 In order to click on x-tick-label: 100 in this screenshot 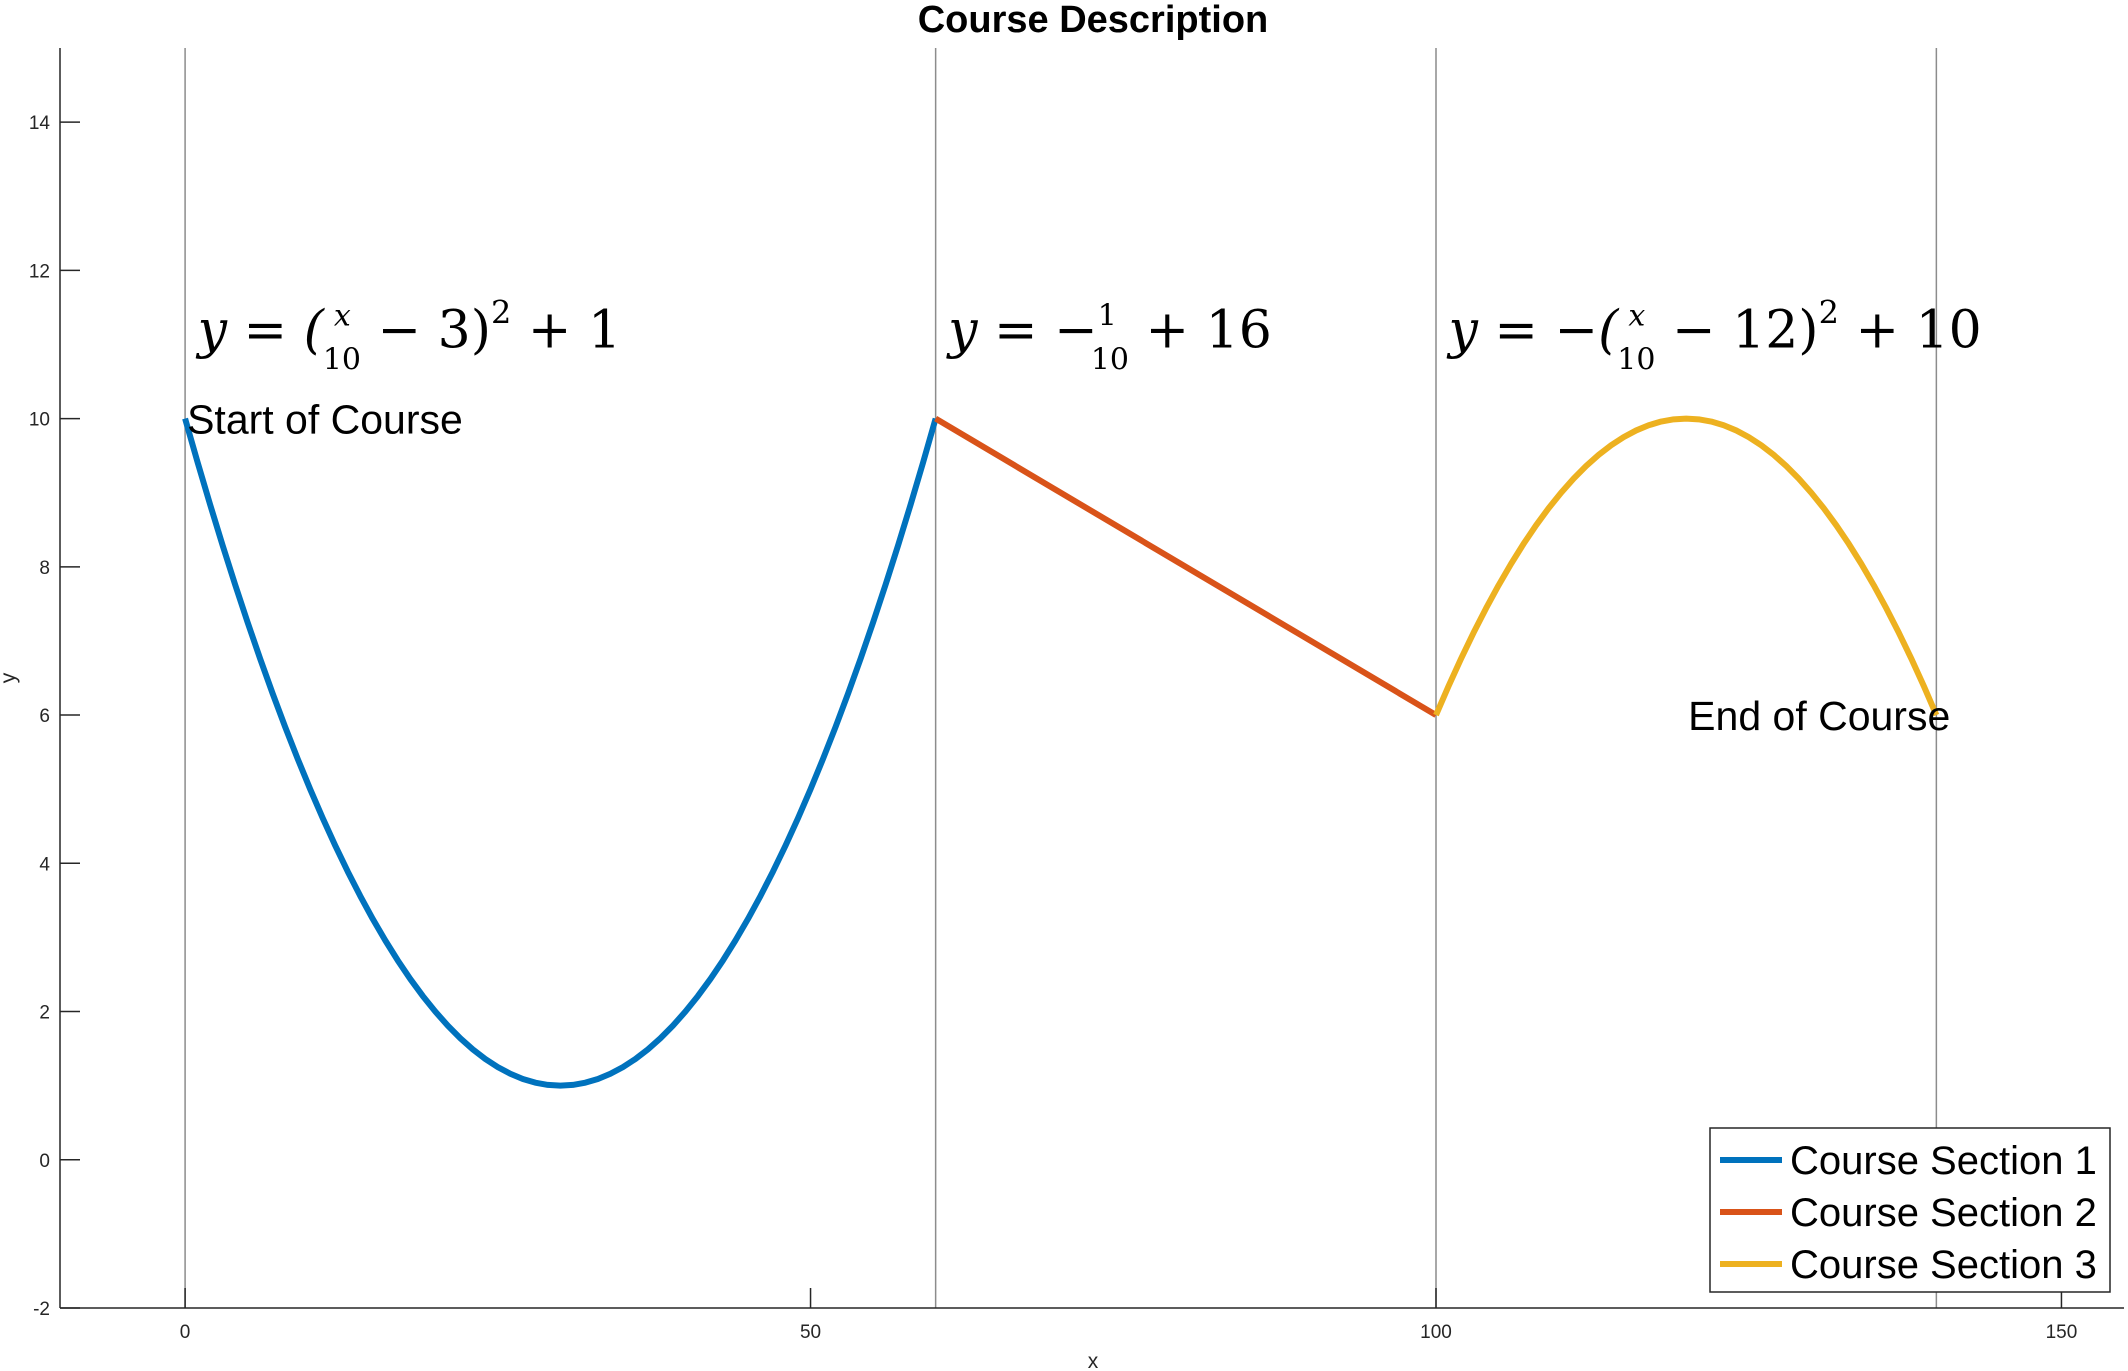, I will do `click(1436, 1332)`.